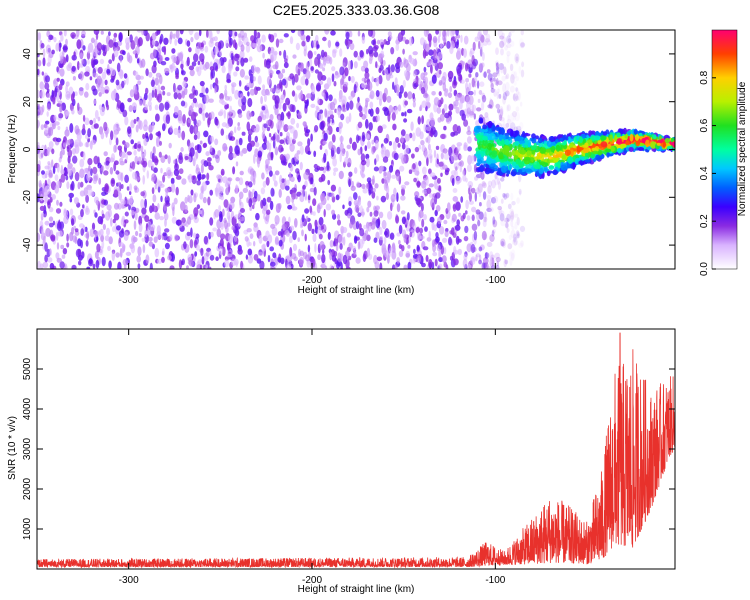 This screenshot has width=750, height=600. What do you see at coordinates (312, 280) in the screenshot?
I see `spectrogram-x-tick-label: -200` at bounding box center [312, 280].